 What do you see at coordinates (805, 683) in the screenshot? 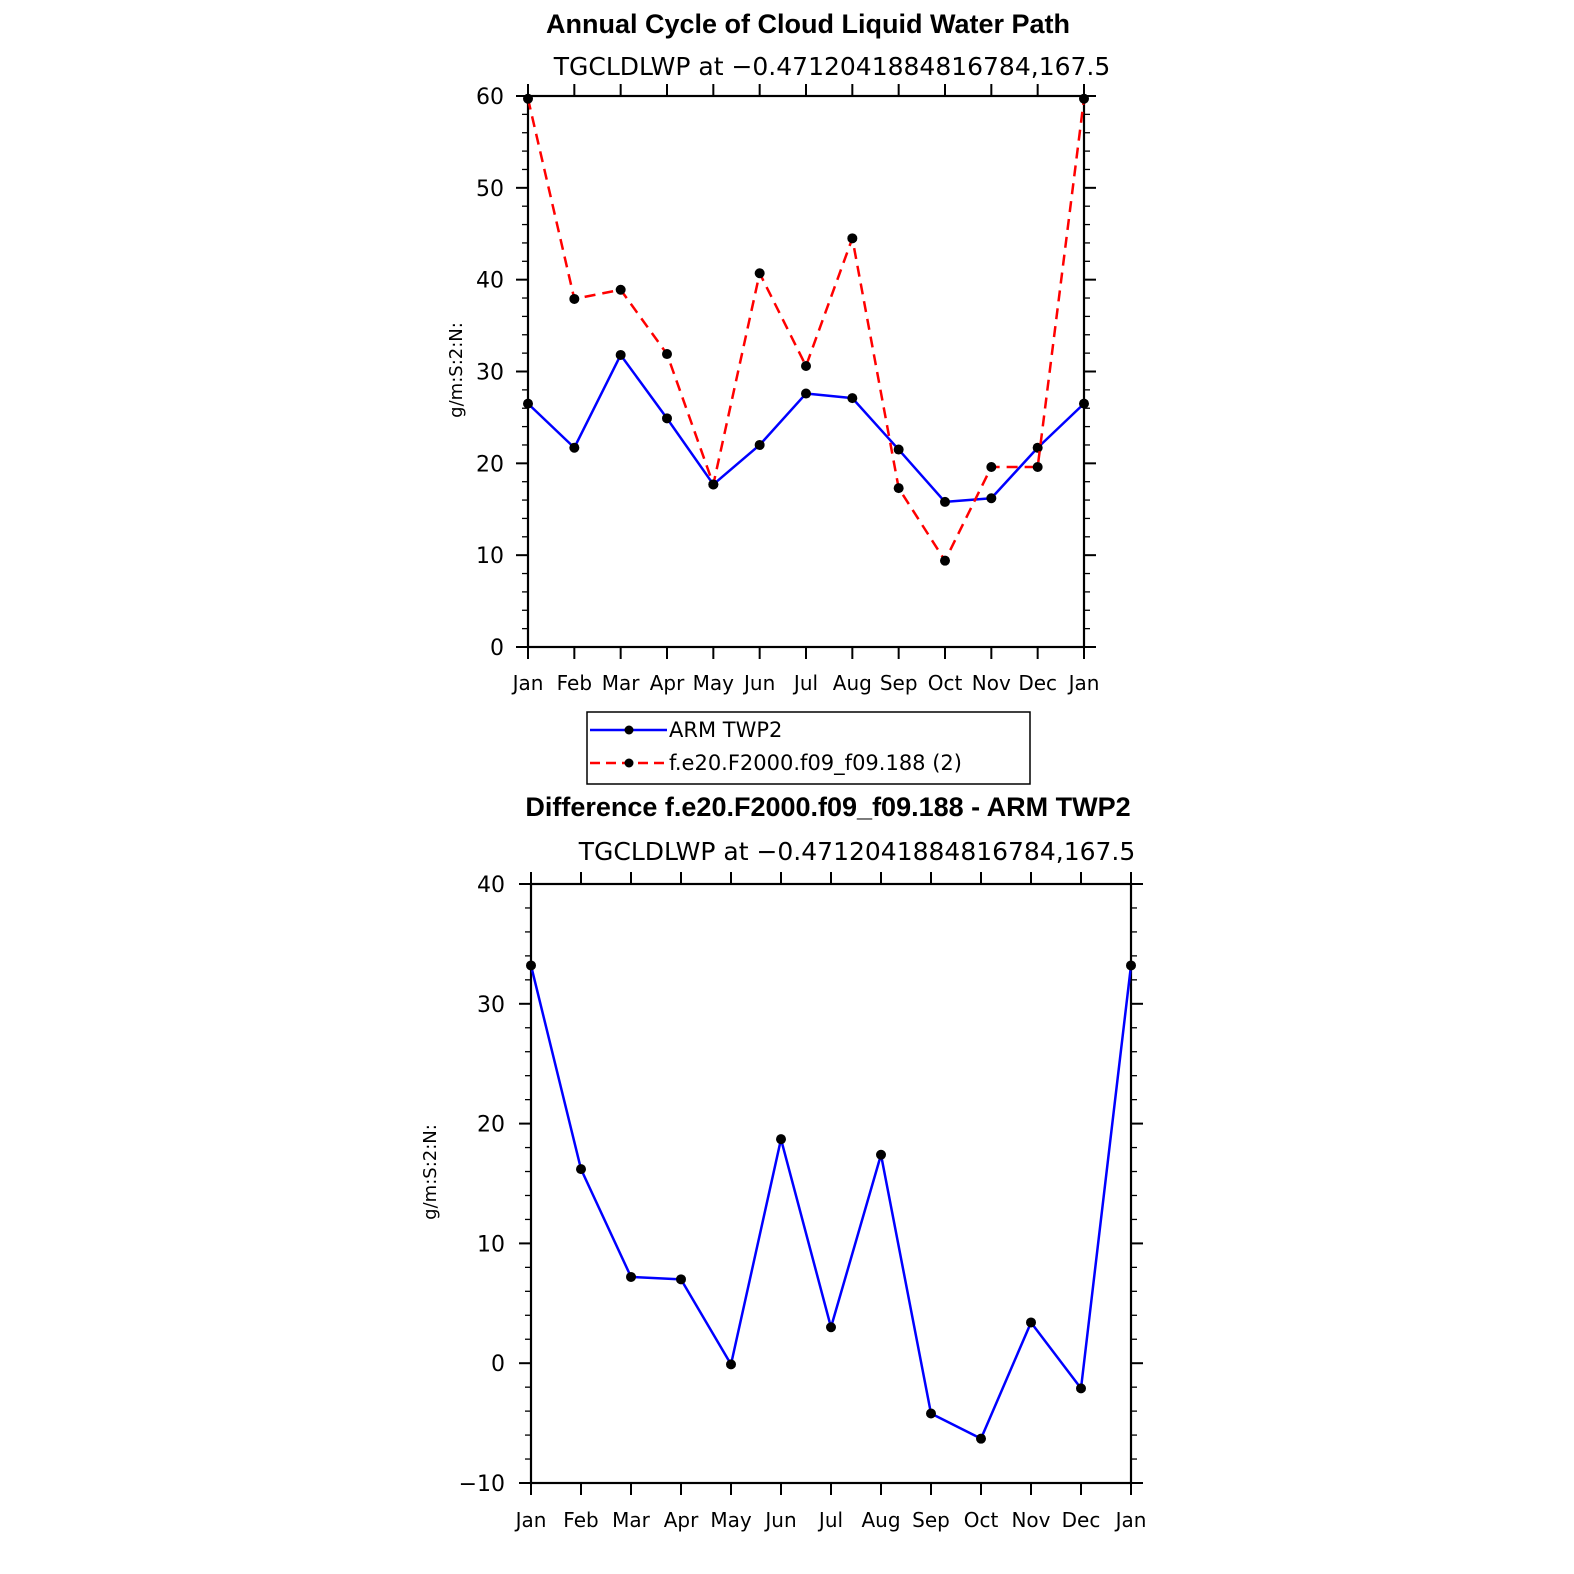
I see `top-x-tick-label: Jul` at bounding box center [805, 683].